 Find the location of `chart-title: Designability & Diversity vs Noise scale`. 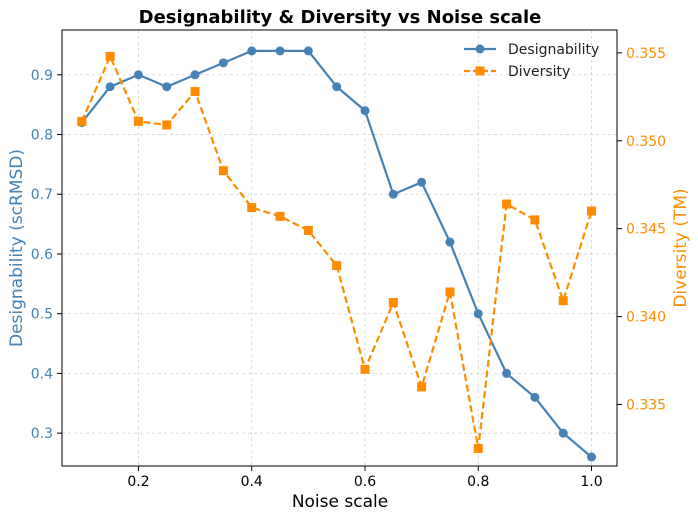

chart-title: Designability & Diversity vs Noise scale is located at coordinates (340, 17).